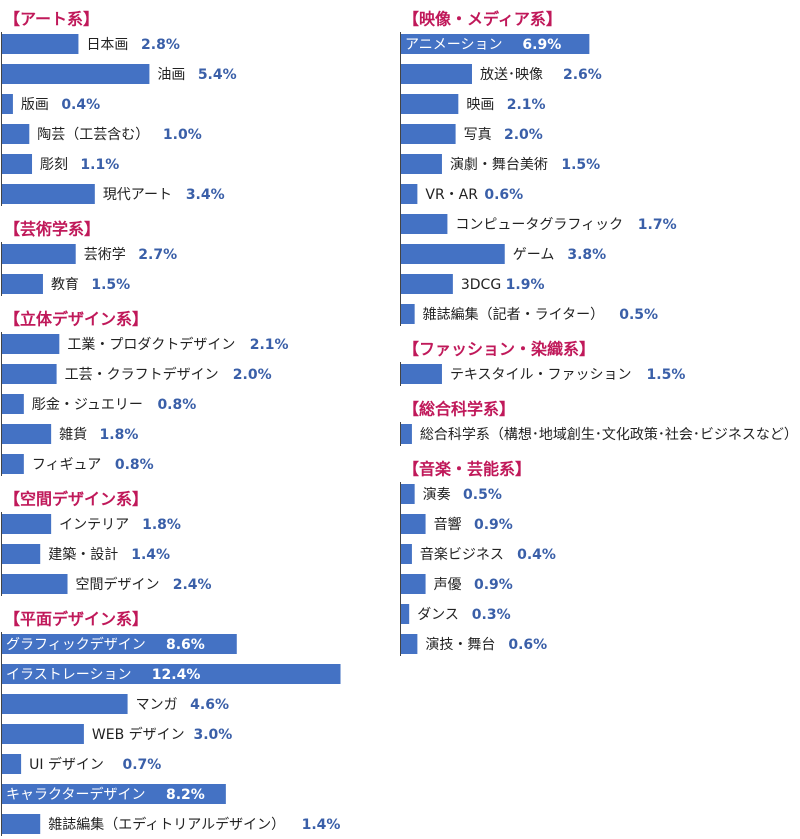 Image resolution: width=800 pixels, height=839 pixels. I want to click on value-label: 5.4%, so click(217, 75).